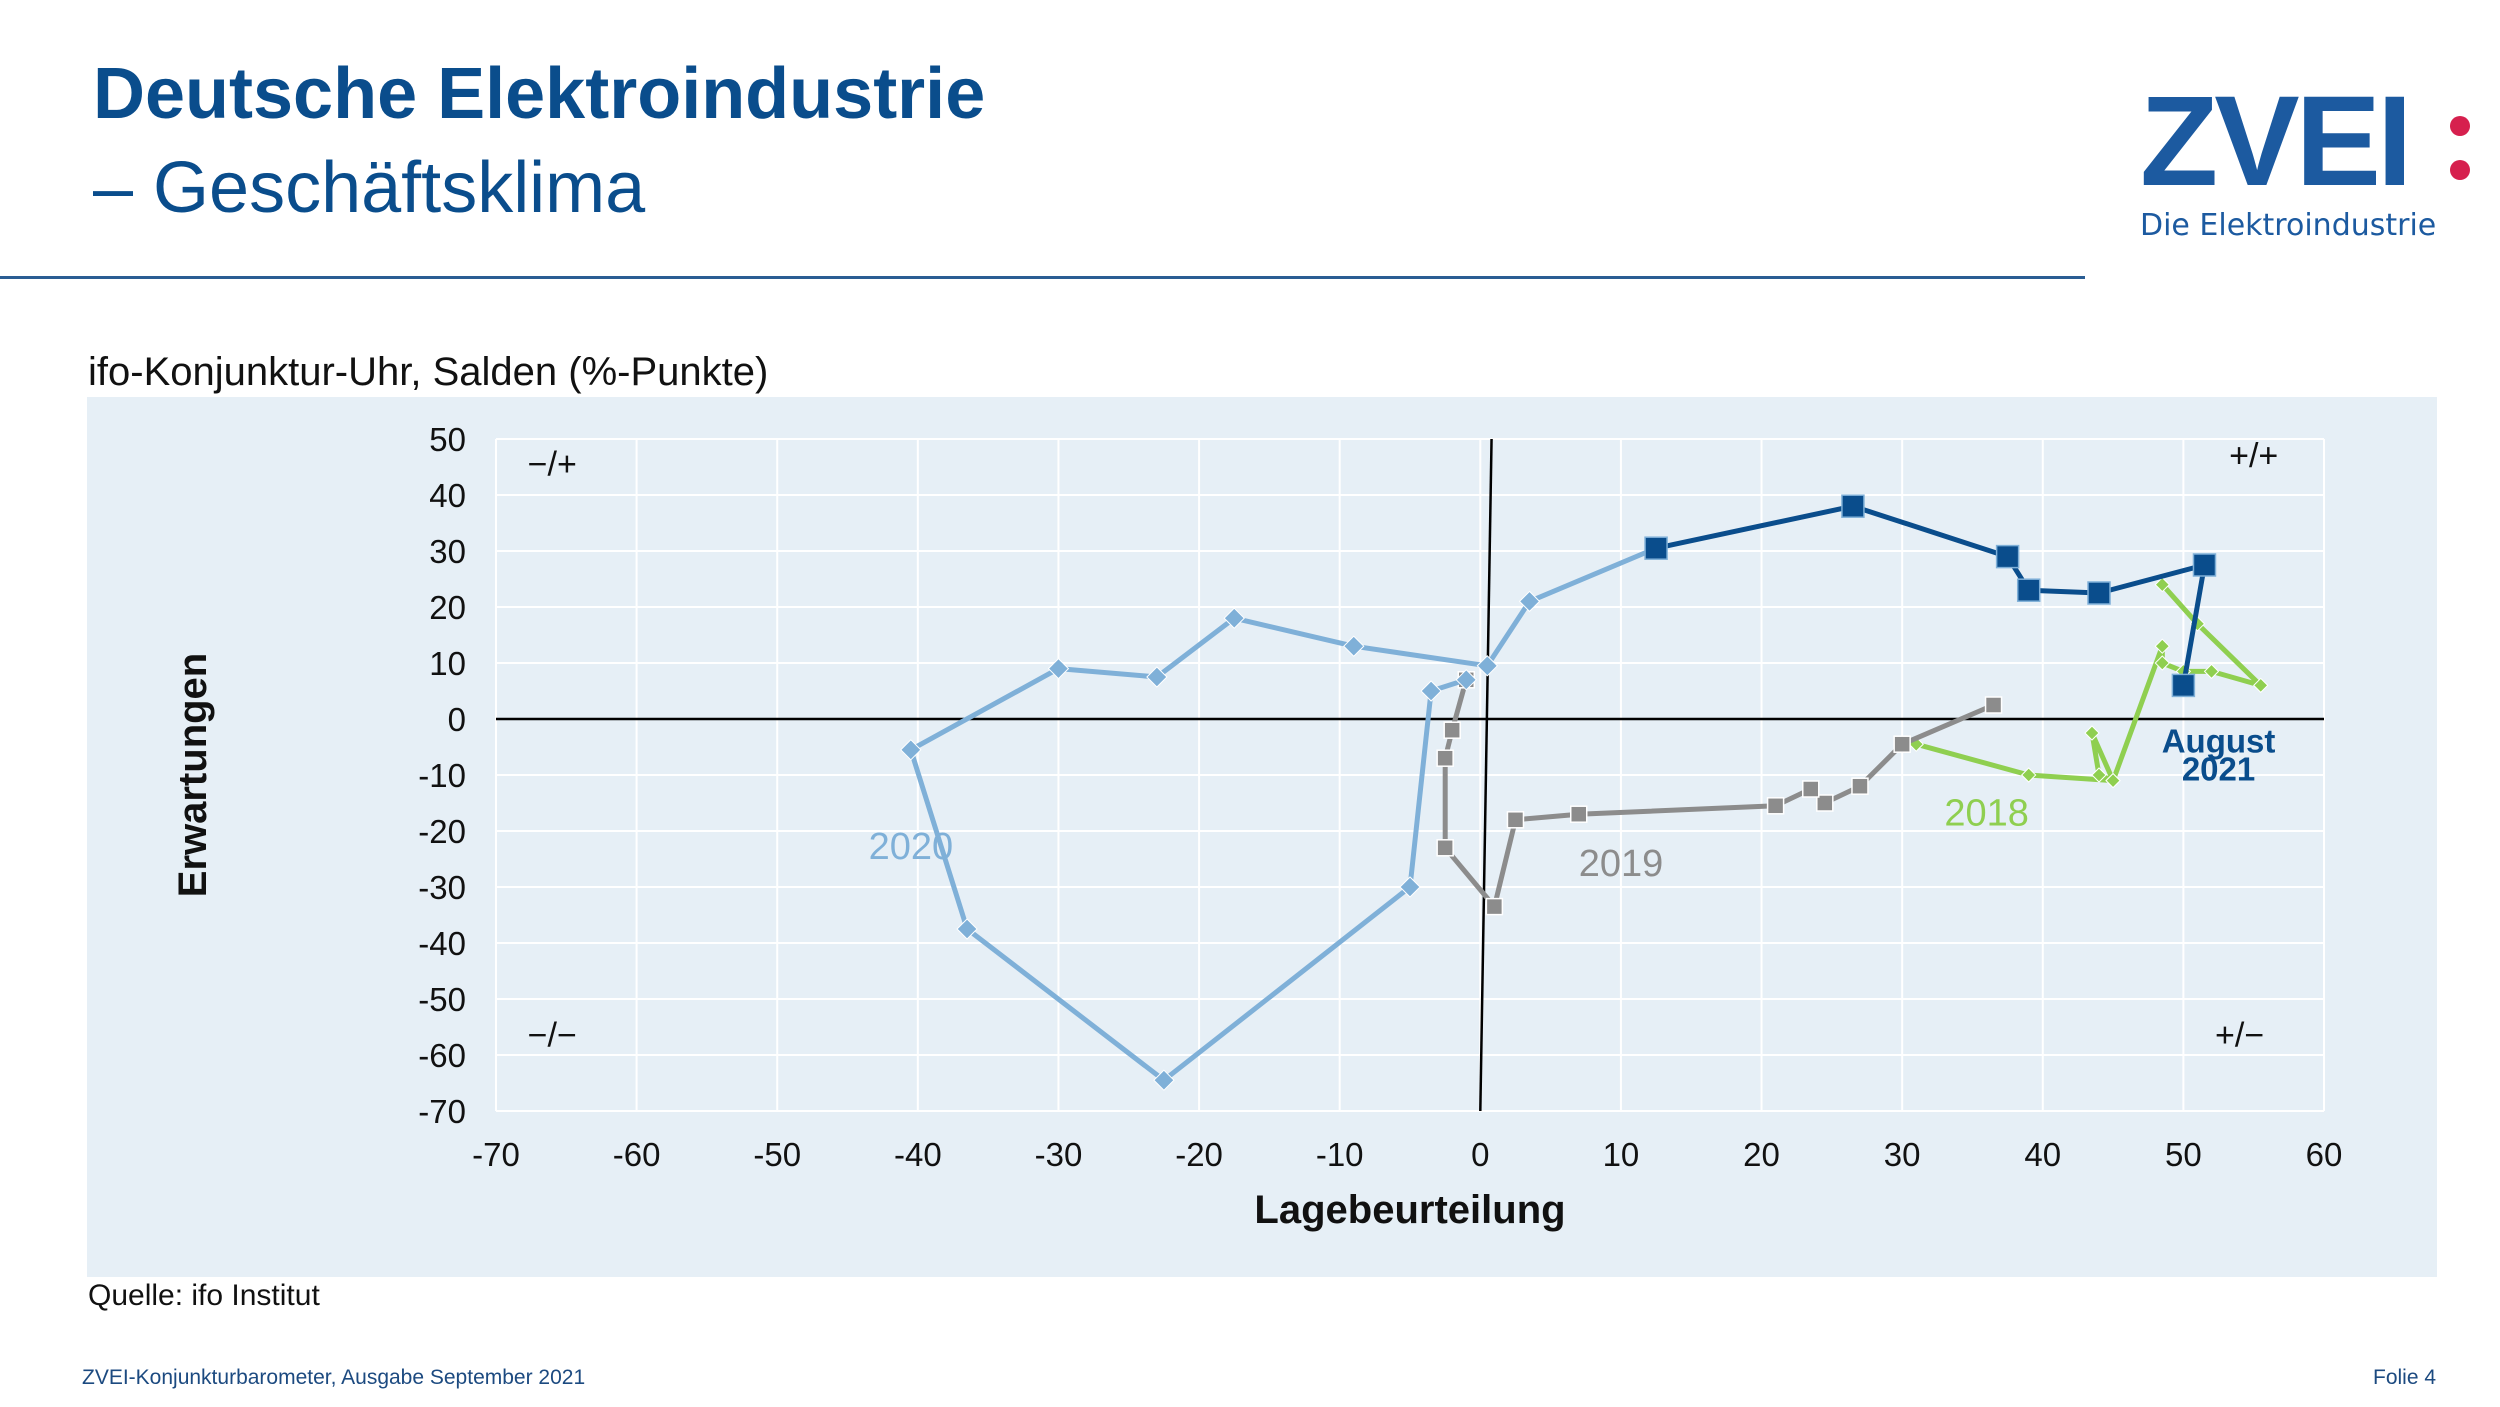  Describe the element at coordinates (442, 887) in the screenshot. I see `y-tick-label: -30` at that location.